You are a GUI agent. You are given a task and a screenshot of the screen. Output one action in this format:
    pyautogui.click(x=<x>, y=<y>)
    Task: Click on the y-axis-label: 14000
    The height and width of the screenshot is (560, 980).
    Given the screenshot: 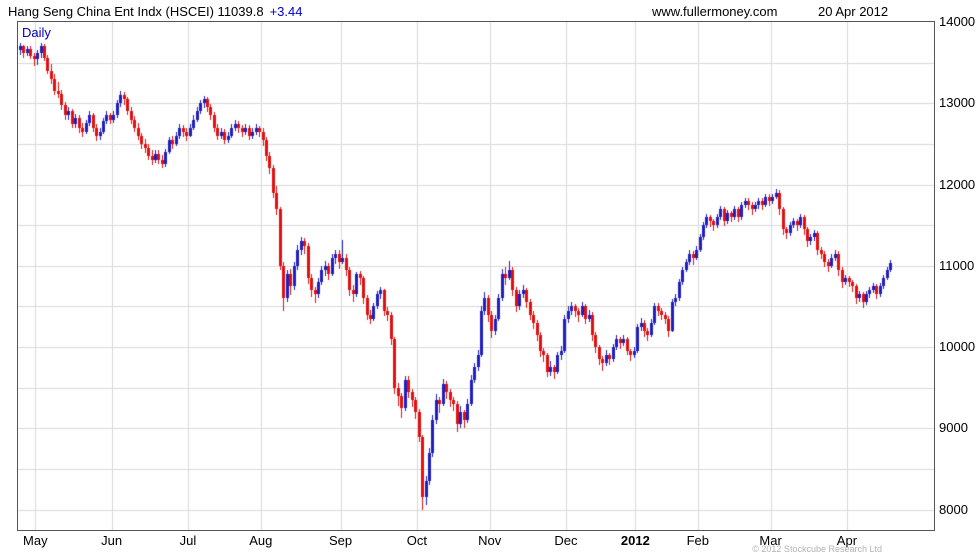 What is the action you would take?
    pyautogui.click(x=957, y=21)
    